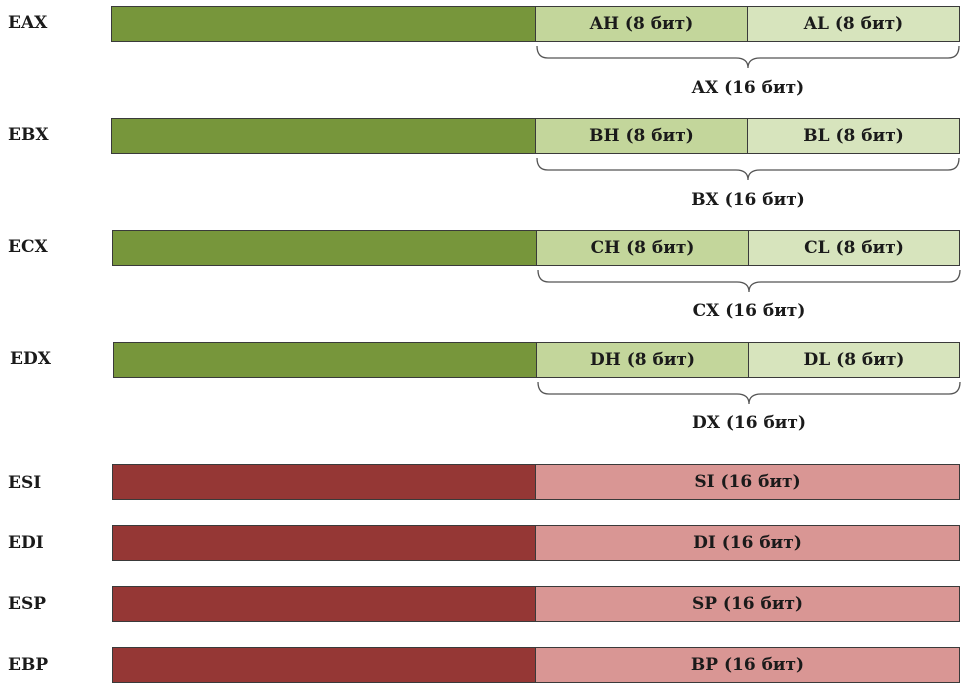  What do you see at coordinates (748, 604) in the screenshot?
I see `sp-word-cell: SP (16 бит)` at bounding box center [748, 604].